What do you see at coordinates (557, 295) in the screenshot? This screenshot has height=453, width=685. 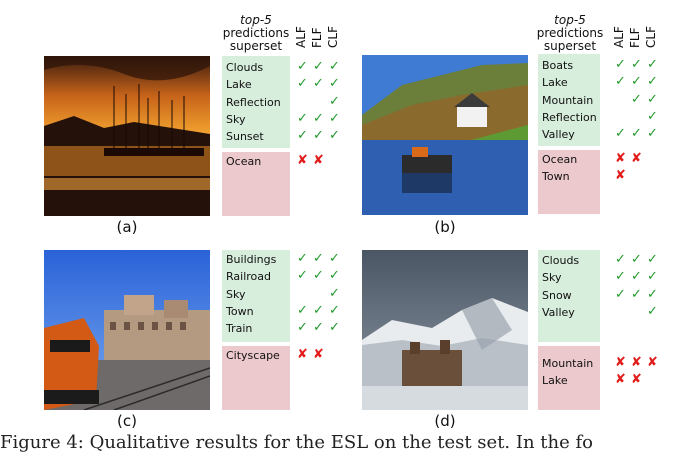 I see `correct-label: Snow` at bounding box center [557, 295].